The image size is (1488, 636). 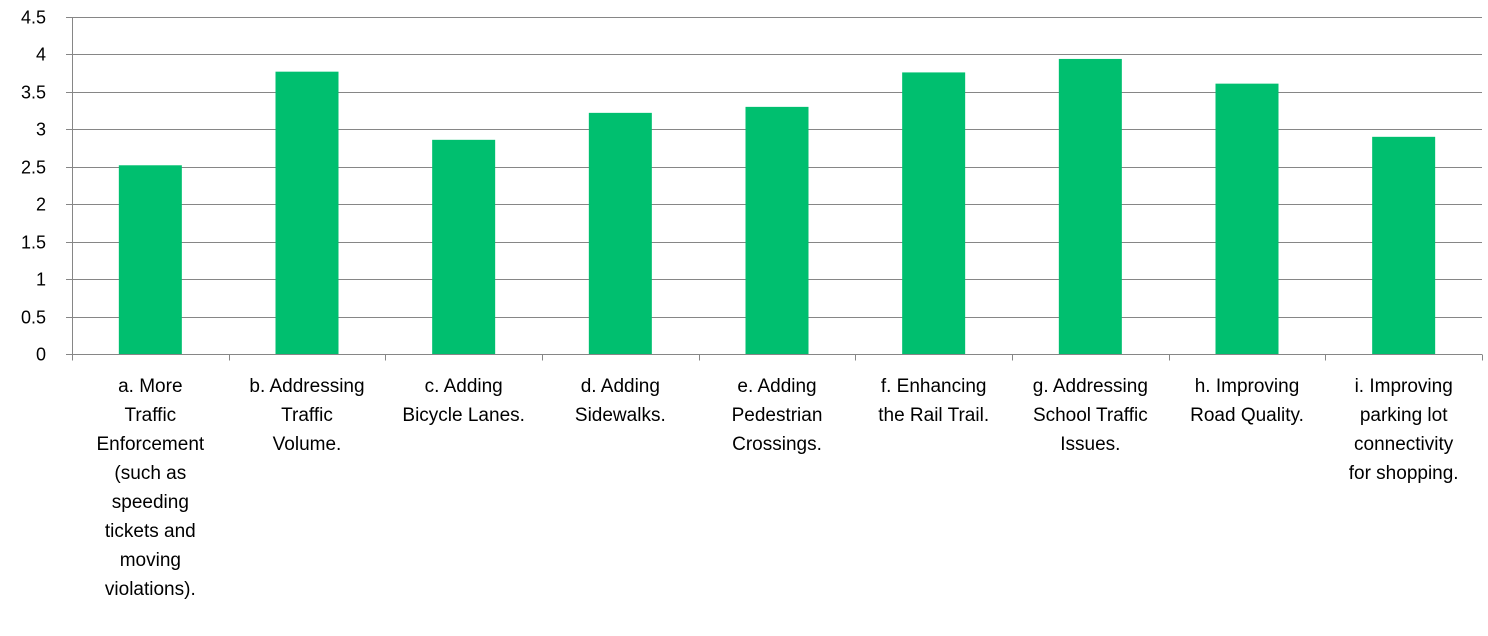 What do you see at coordinates (33, 168) in the screenshot?
I see `y-tick-label: 2.5` at bounding box center [33, 168].